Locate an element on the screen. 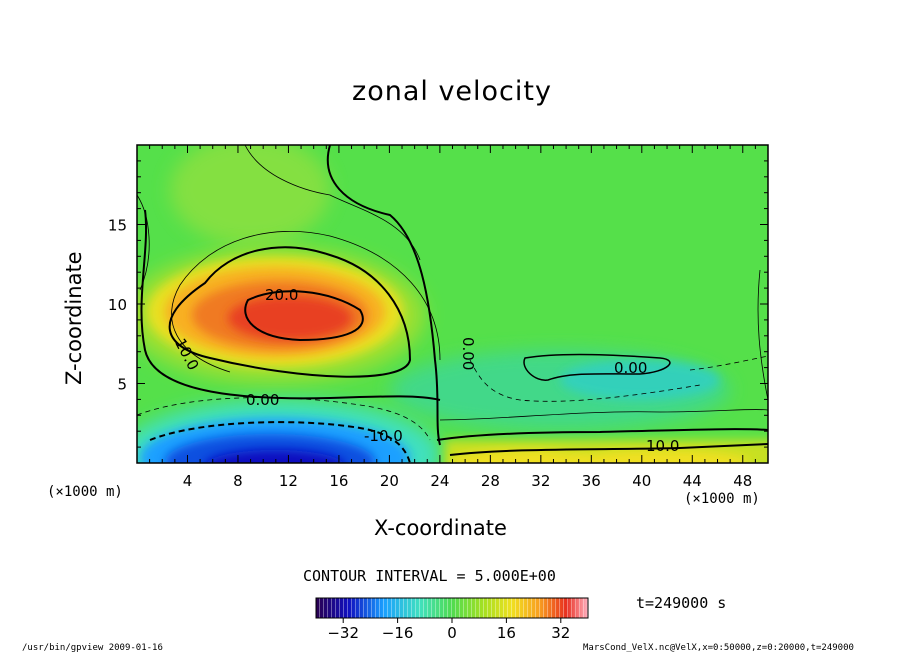  contour-label-group: 20.0 10.0 0.00 0.00 -10.0 10.0 0.00 is located at coordinates (425, 370).